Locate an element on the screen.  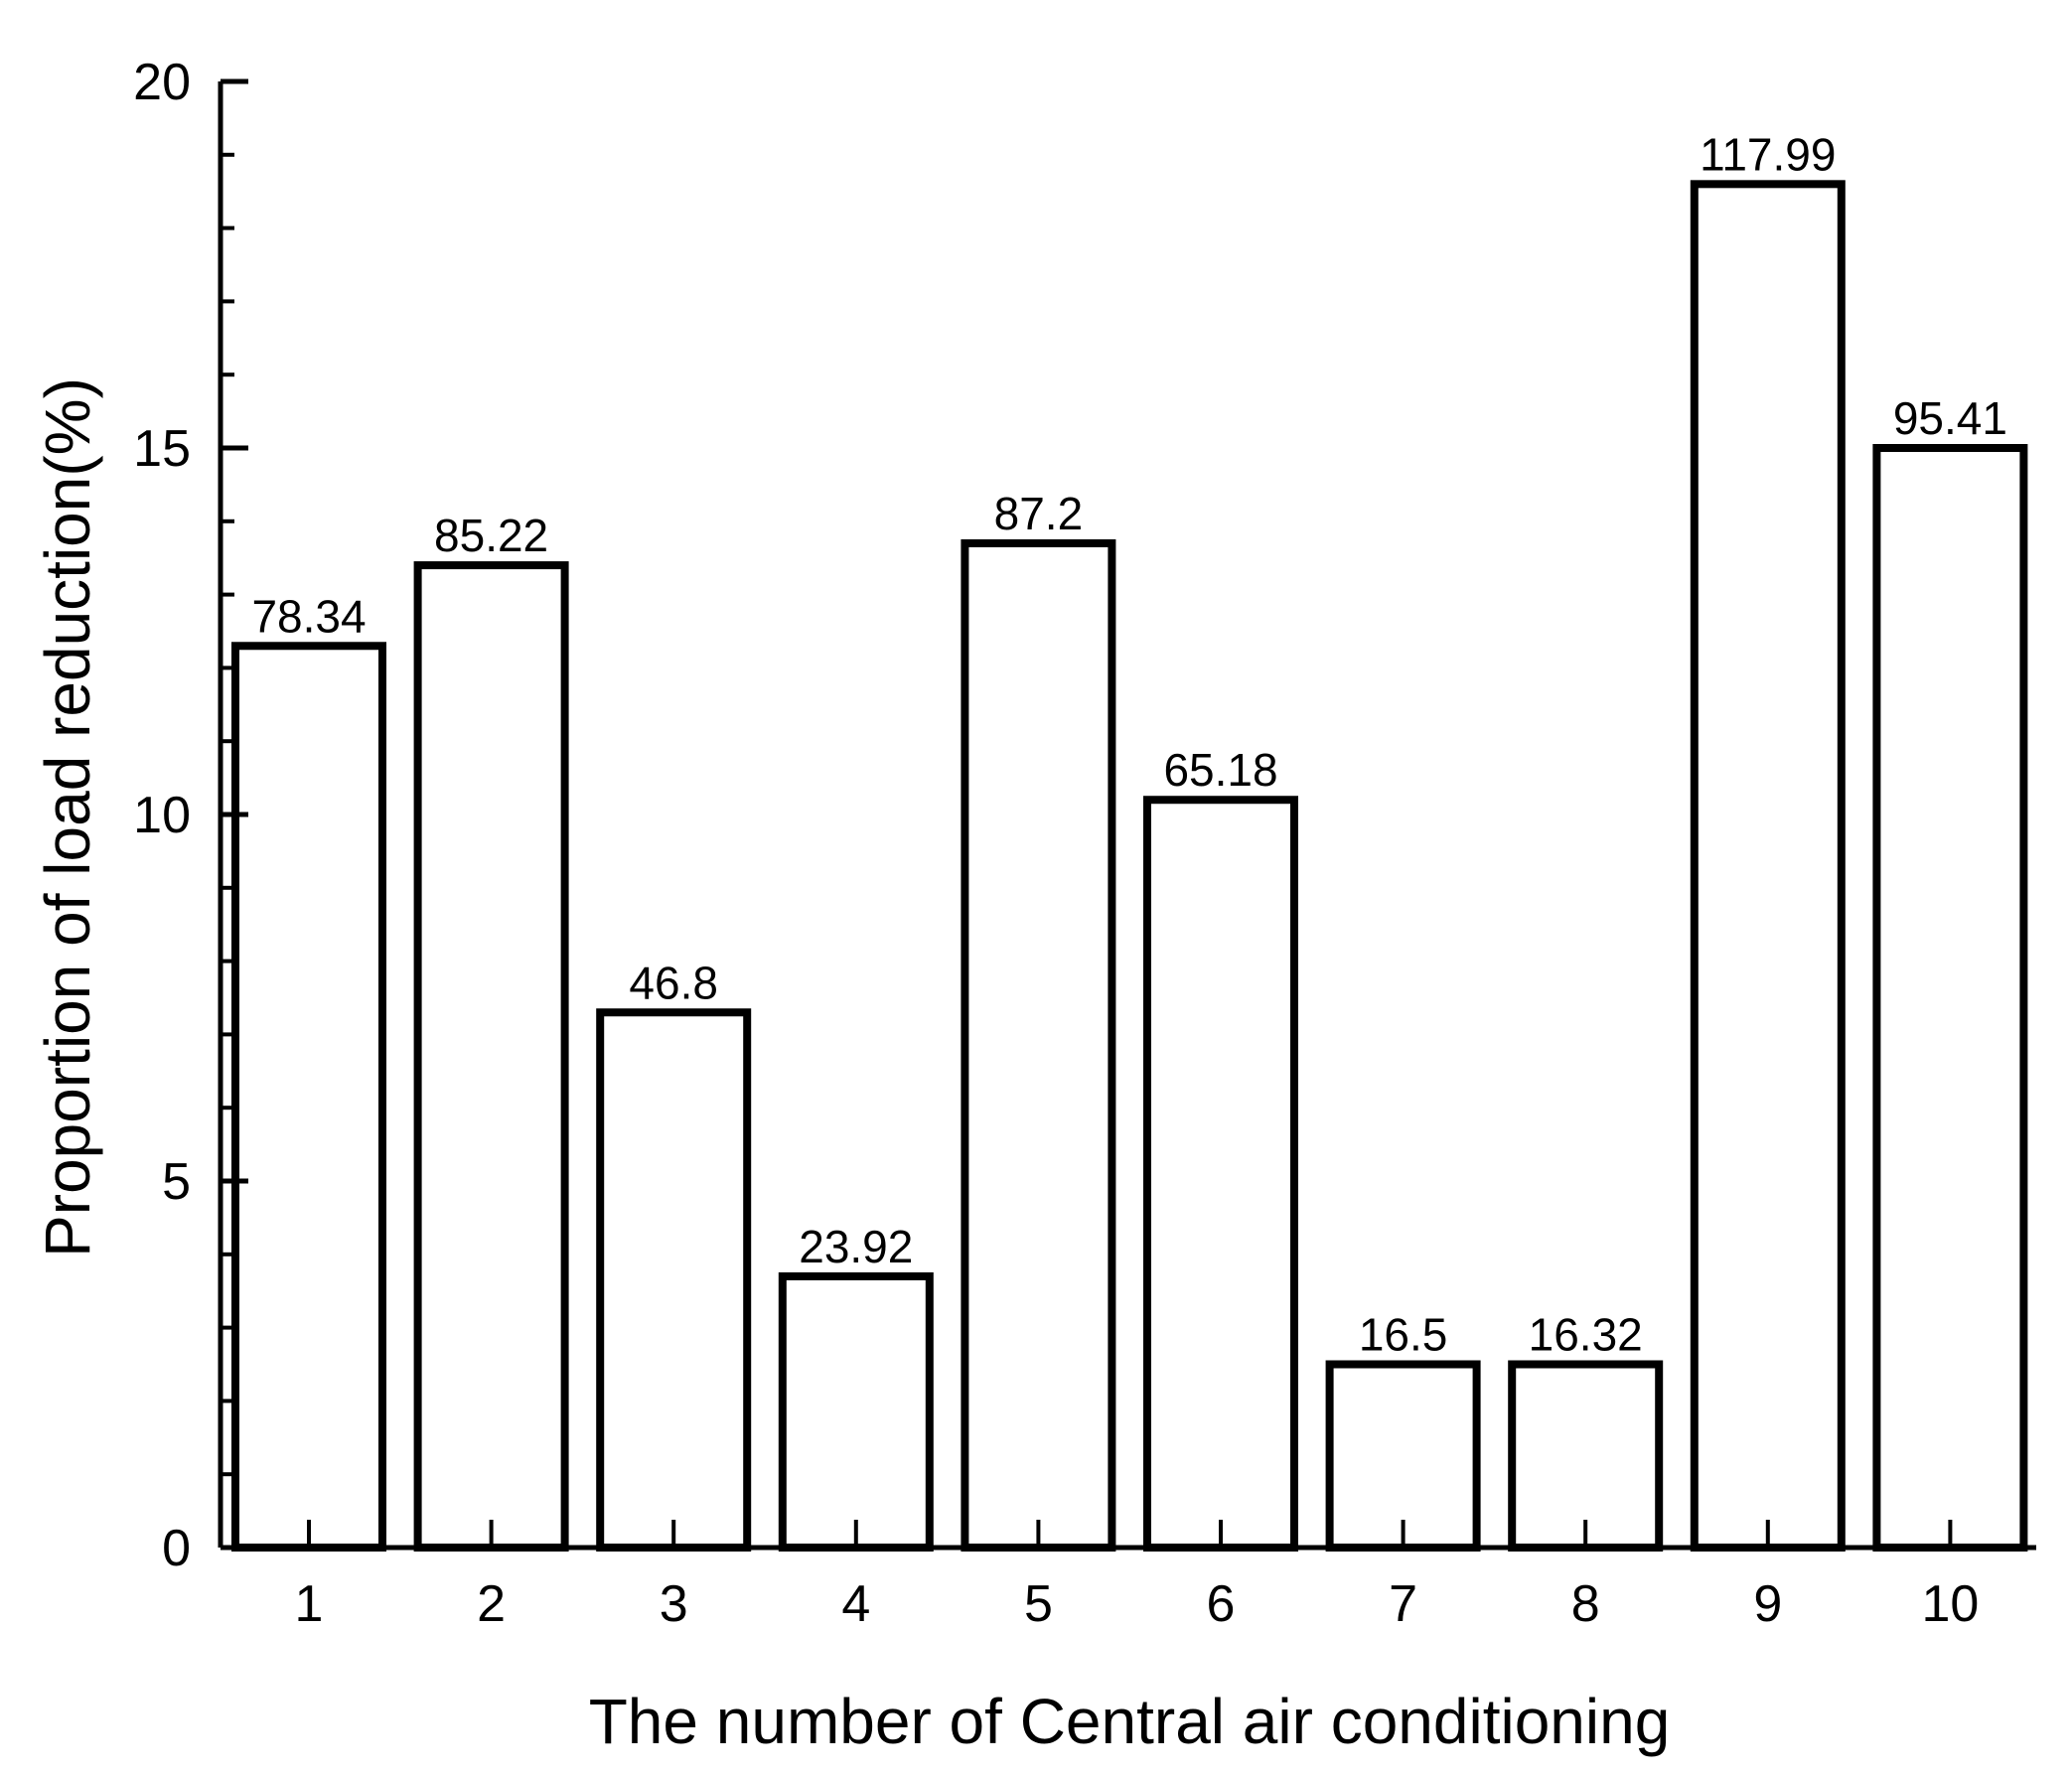
x-tick-label: 7 is located at coordinates (1403, 1604).